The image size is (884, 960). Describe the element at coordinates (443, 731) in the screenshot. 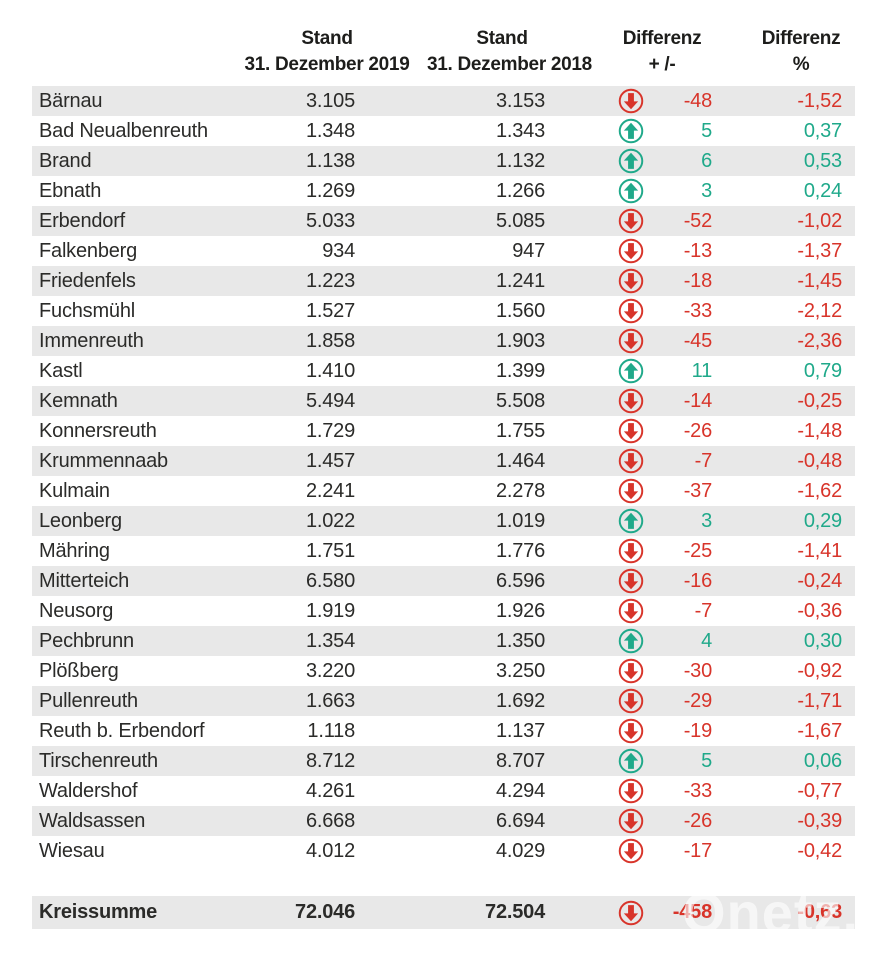

I see `table-row: Reuth b. Erbendorf 1.118 1.137 -19 -1,67` at that location.